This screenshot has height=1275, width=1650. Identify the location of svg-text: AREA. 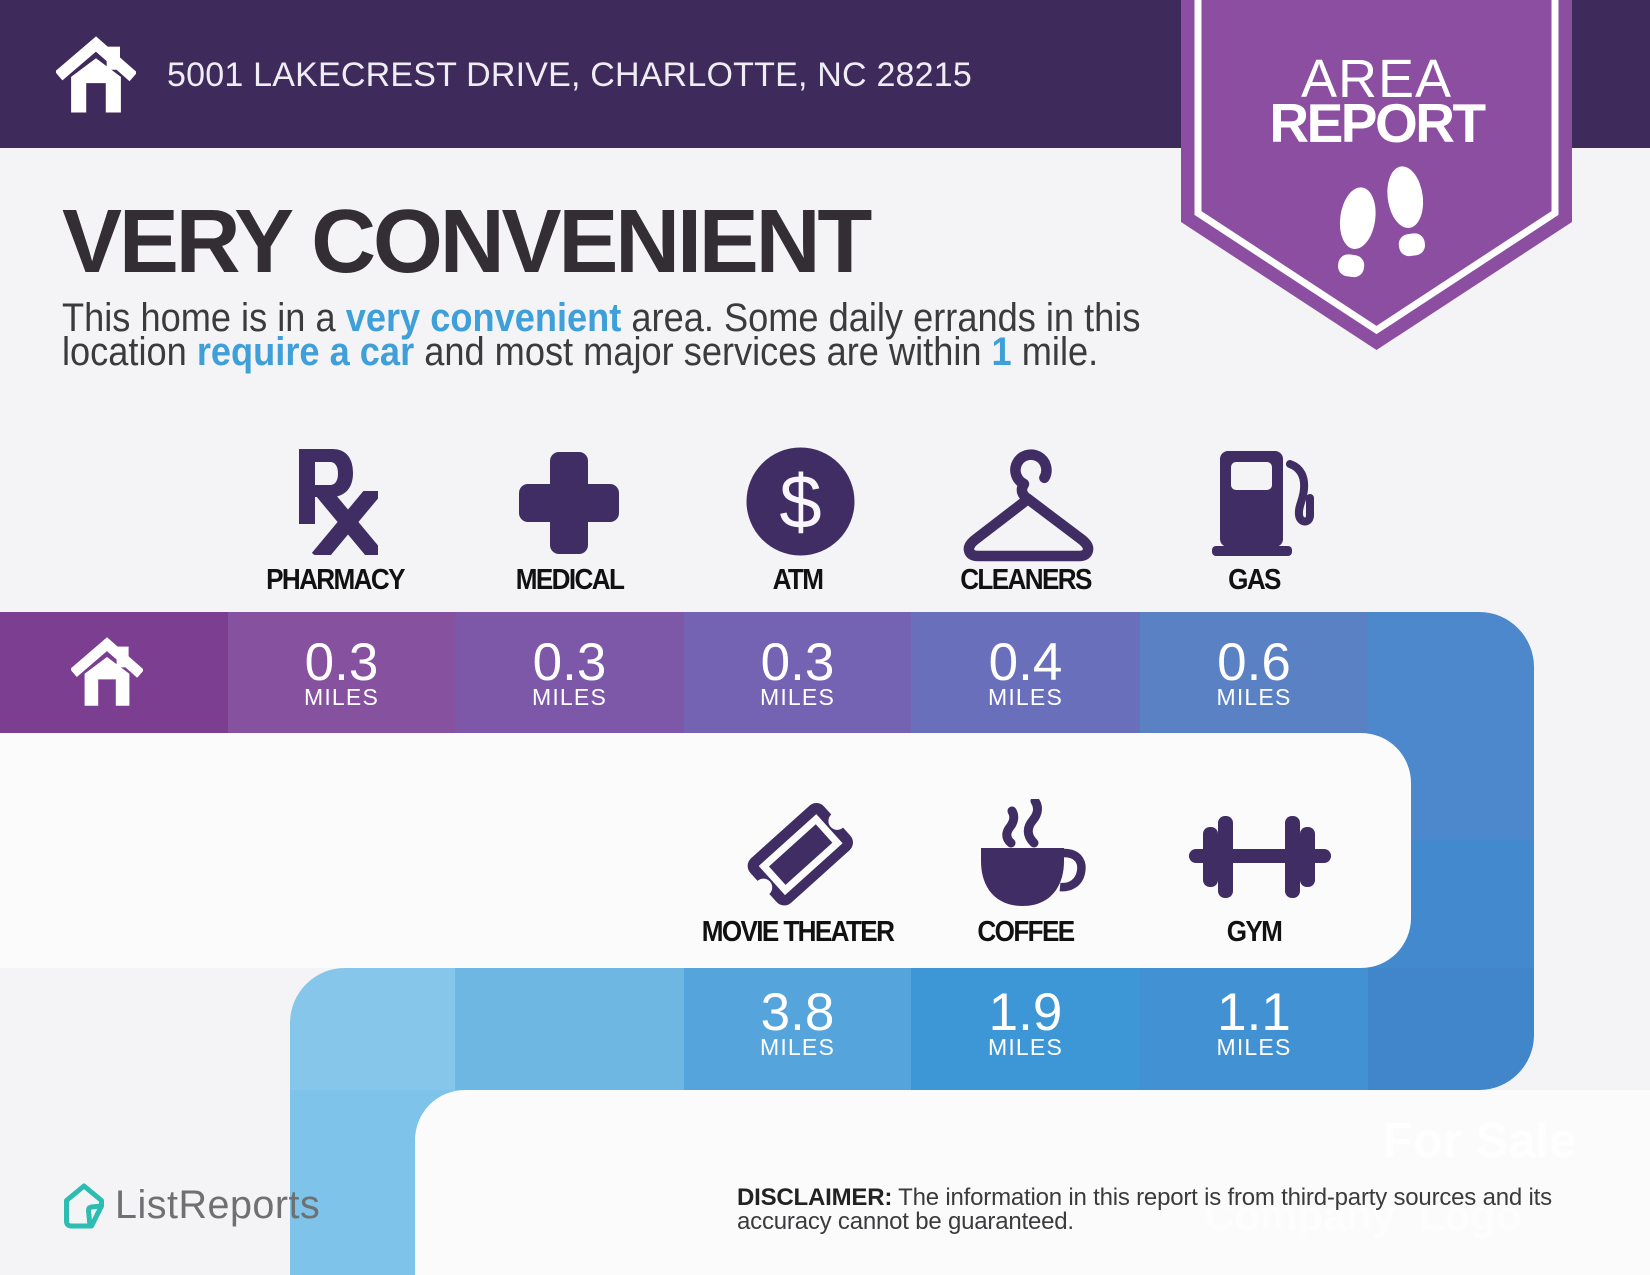
(1376, 79).